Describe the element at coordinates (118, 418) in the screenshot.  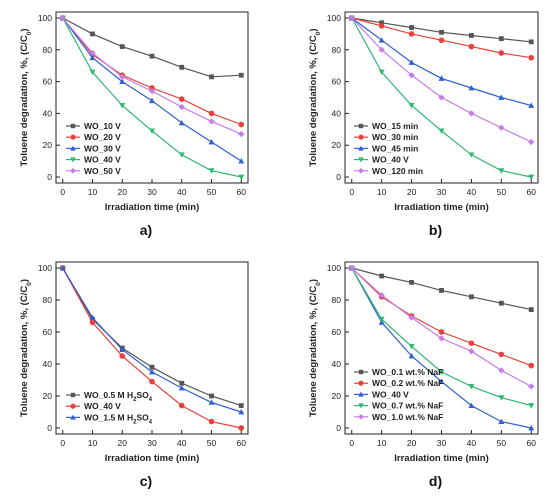
I see `legend-entry: WO_1.5 M H2SO4` at that location.